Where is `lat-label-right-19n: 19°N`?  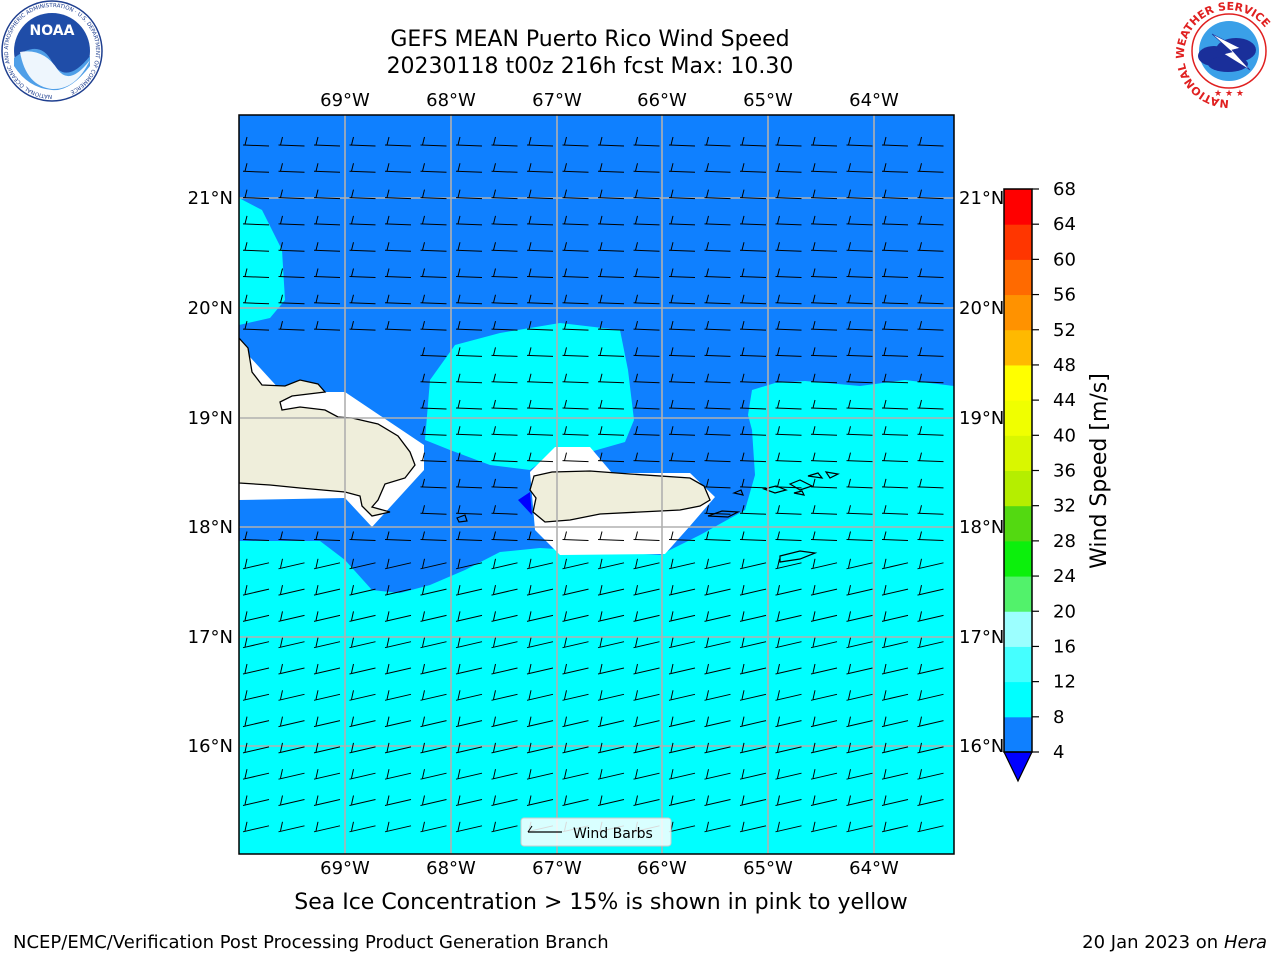
lat-label-right-19n: 19°N is located at coordinates (981, 418).